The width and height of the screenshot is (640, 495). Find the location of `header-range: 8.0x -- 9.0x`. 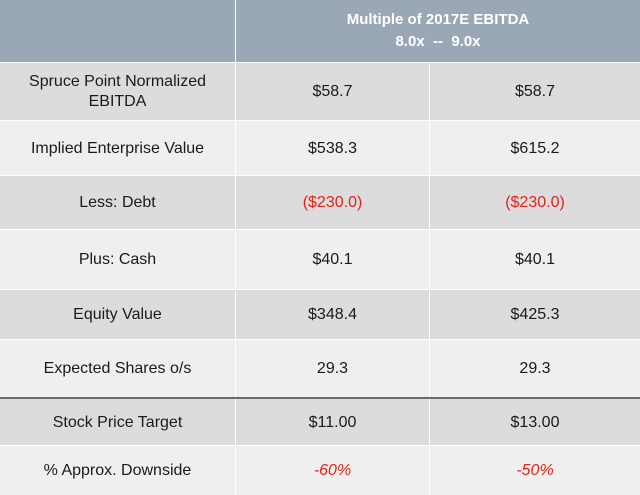

header-range: 8.0x -- 9.0x is located at coordinates (438, 41).